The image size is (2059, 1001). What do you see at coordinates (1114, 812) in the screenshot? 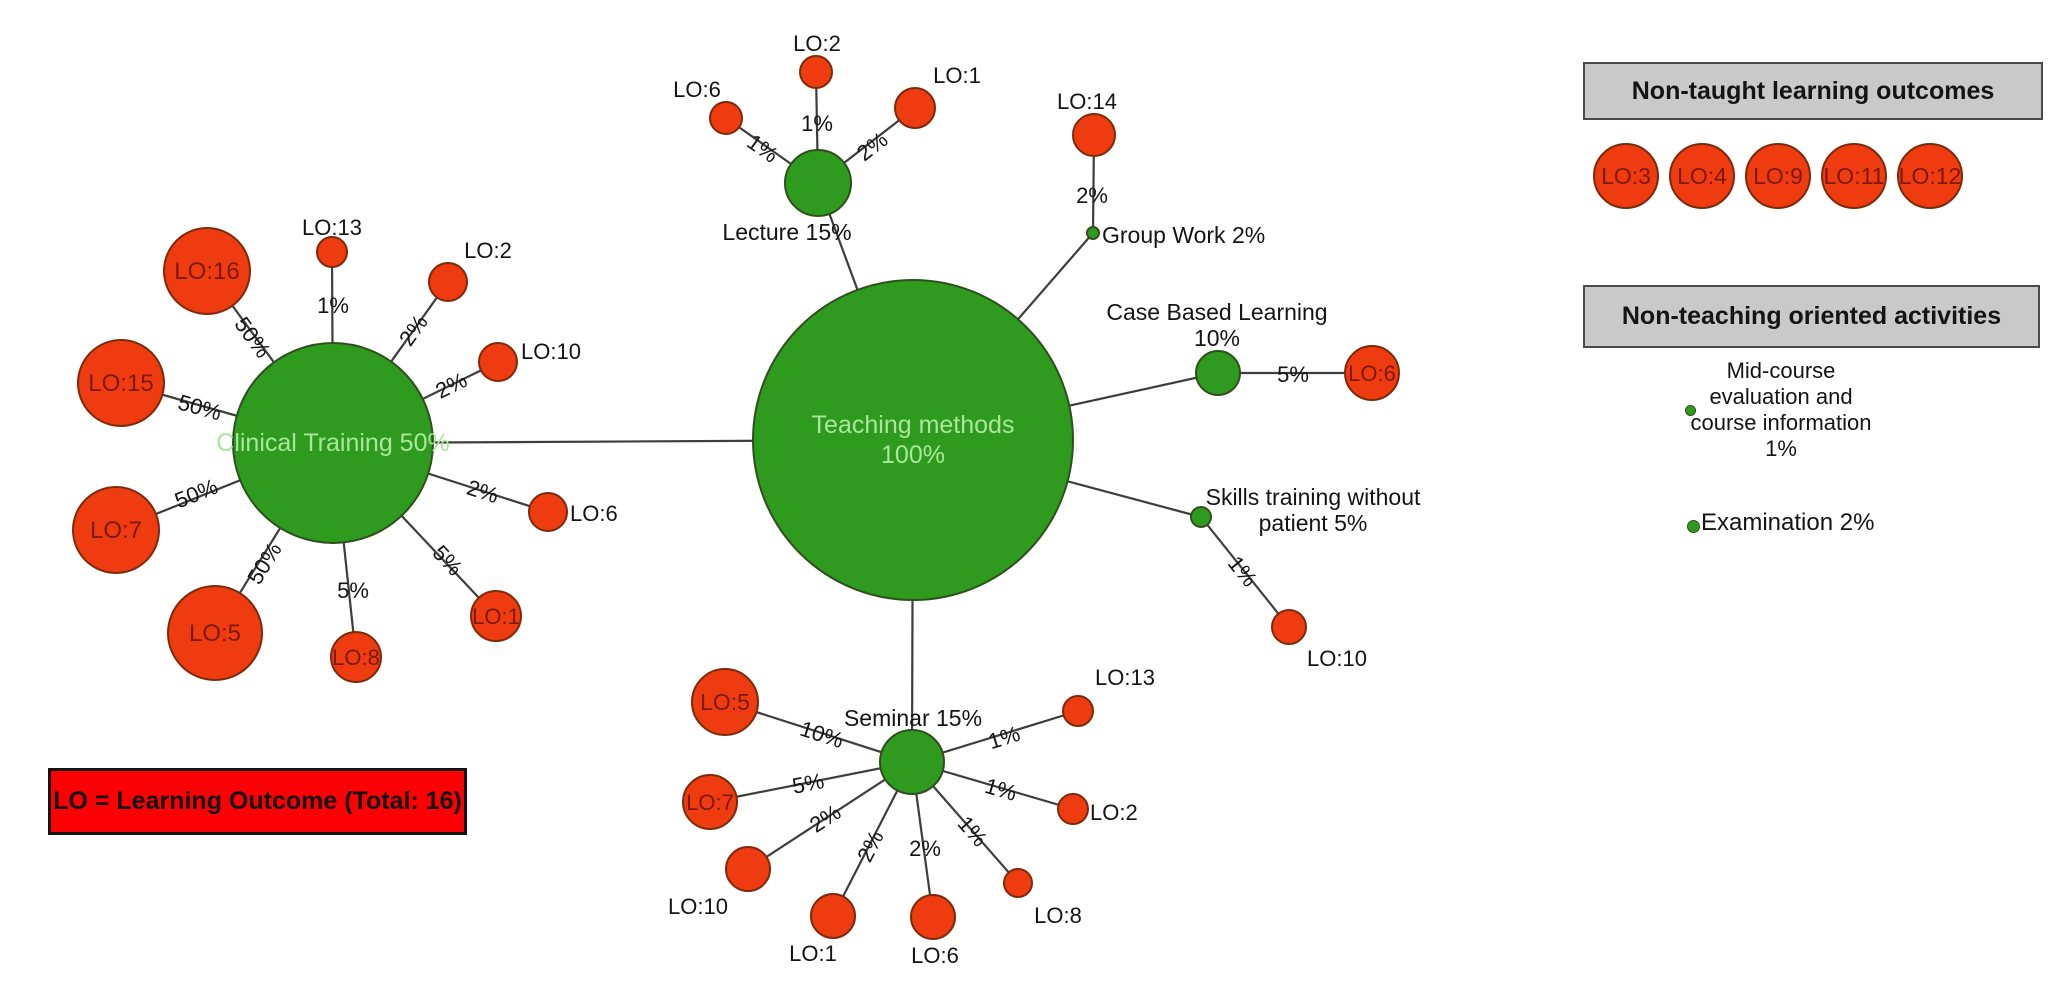
I see `node-label-sem-lo2: LO:2` at bounding box center [1114, 812].